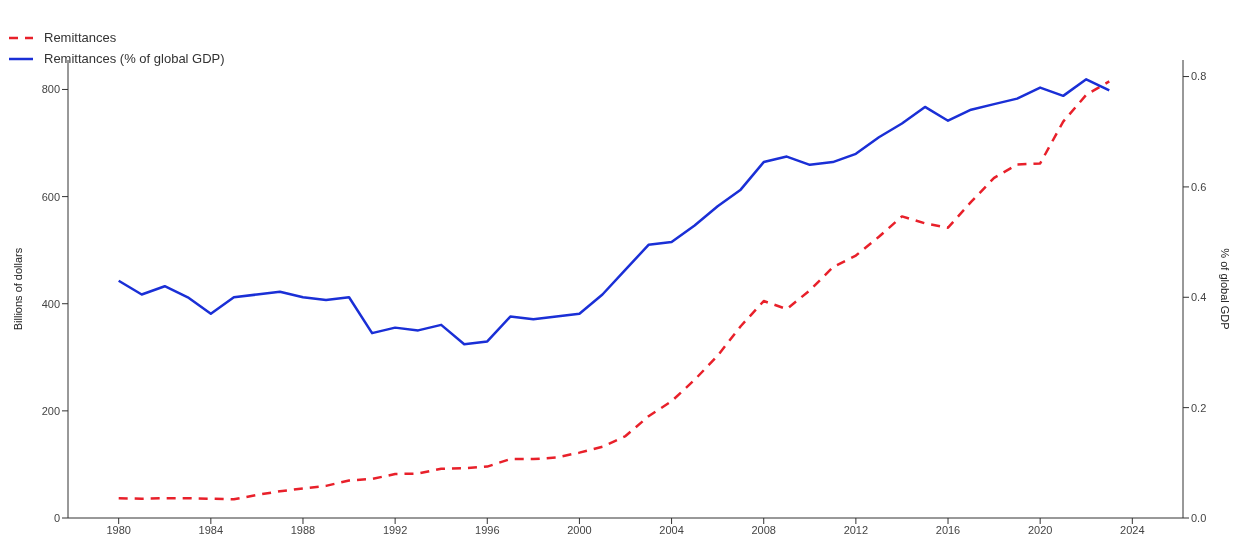  Describe the element at coordinates (211, 529) in the screenshot. I see `x-tick-label: 1984` at that location.